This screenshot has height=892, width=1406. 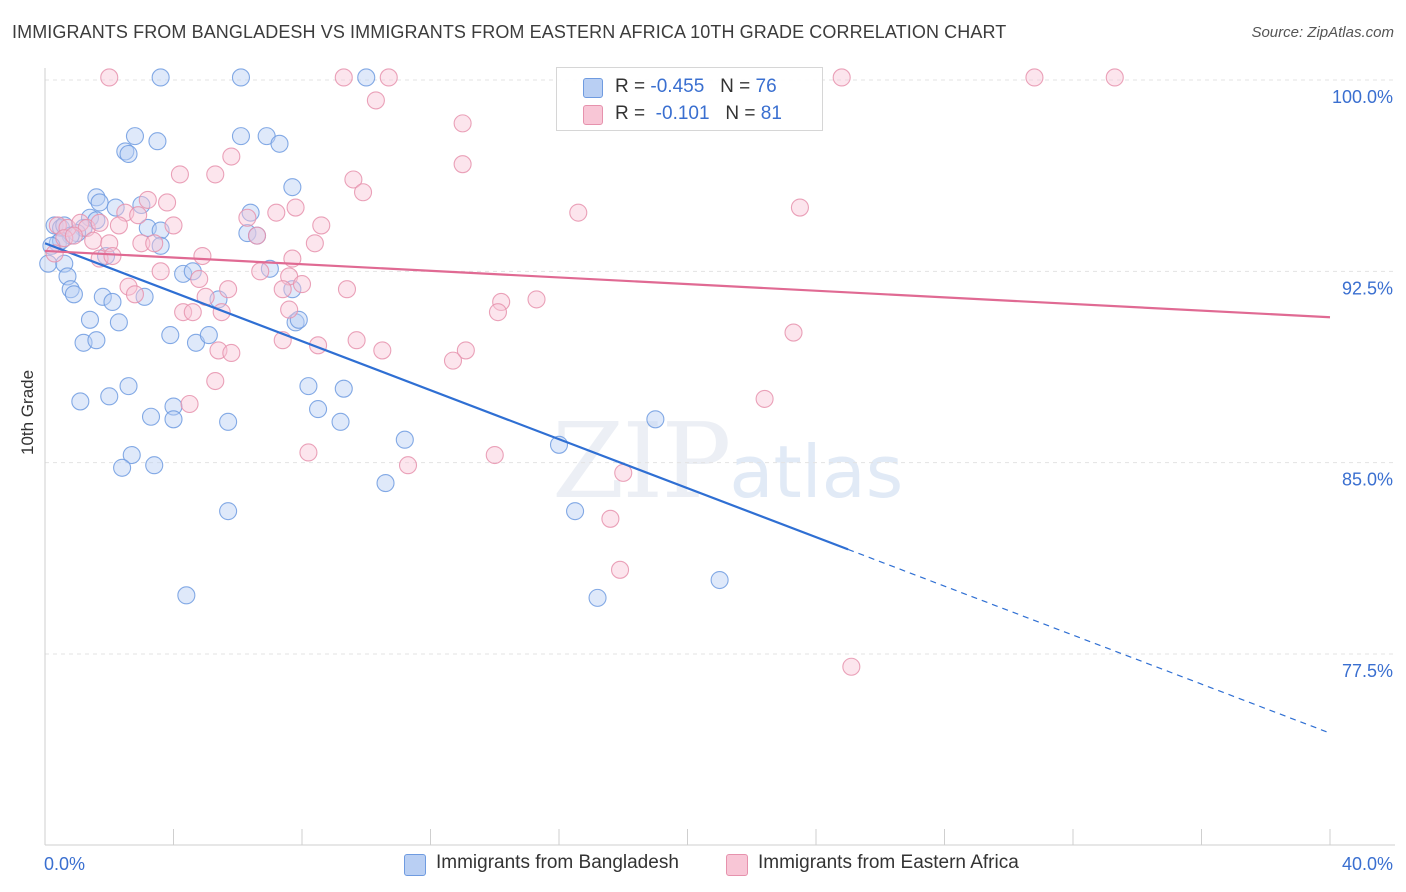 What do you see at coordinates (557, 862) in the screenshot?
I see `bottom-legend-label-bangladesh: Immigrants from Bangladesh` at bounding box center [557, 862].